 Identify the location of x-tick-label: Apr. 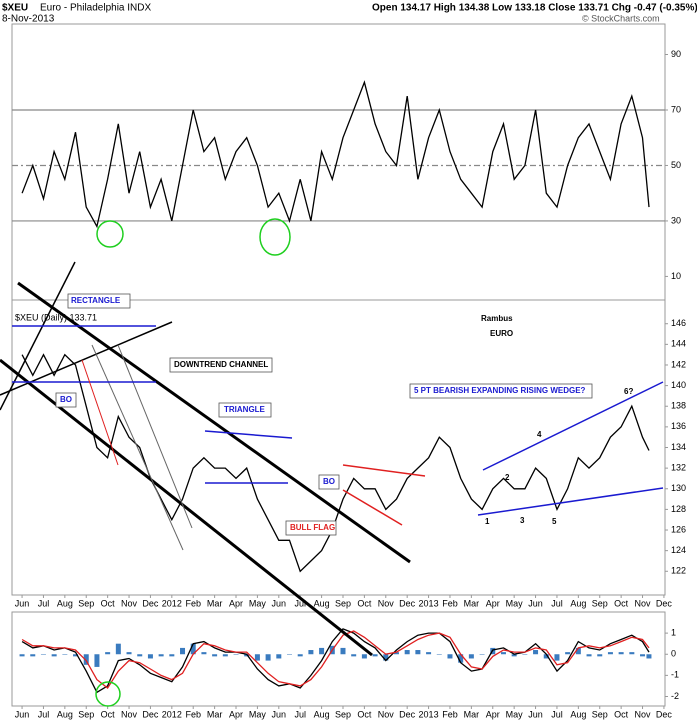
(493, 603).